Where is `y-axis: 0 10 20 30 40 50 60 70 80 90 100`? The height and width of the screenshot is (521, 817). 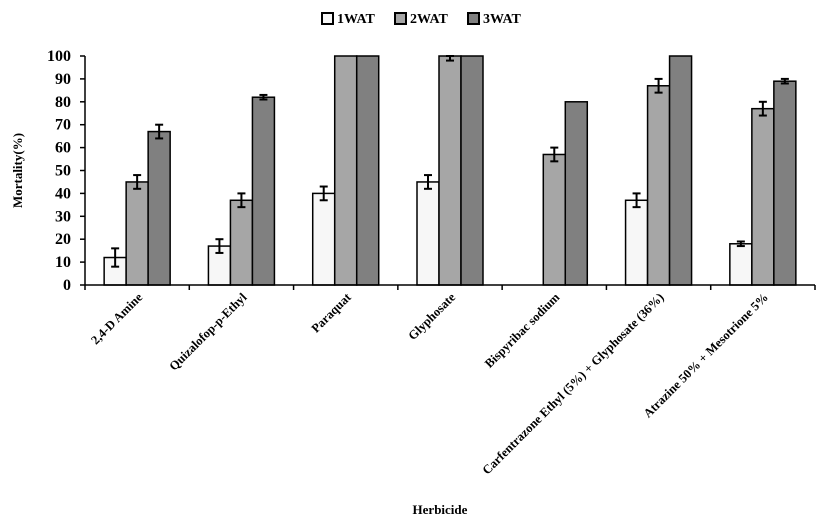
y-axis: 0 10 20 30 40 50 60 70 80 90 100 is located at coordinates (66, 171).